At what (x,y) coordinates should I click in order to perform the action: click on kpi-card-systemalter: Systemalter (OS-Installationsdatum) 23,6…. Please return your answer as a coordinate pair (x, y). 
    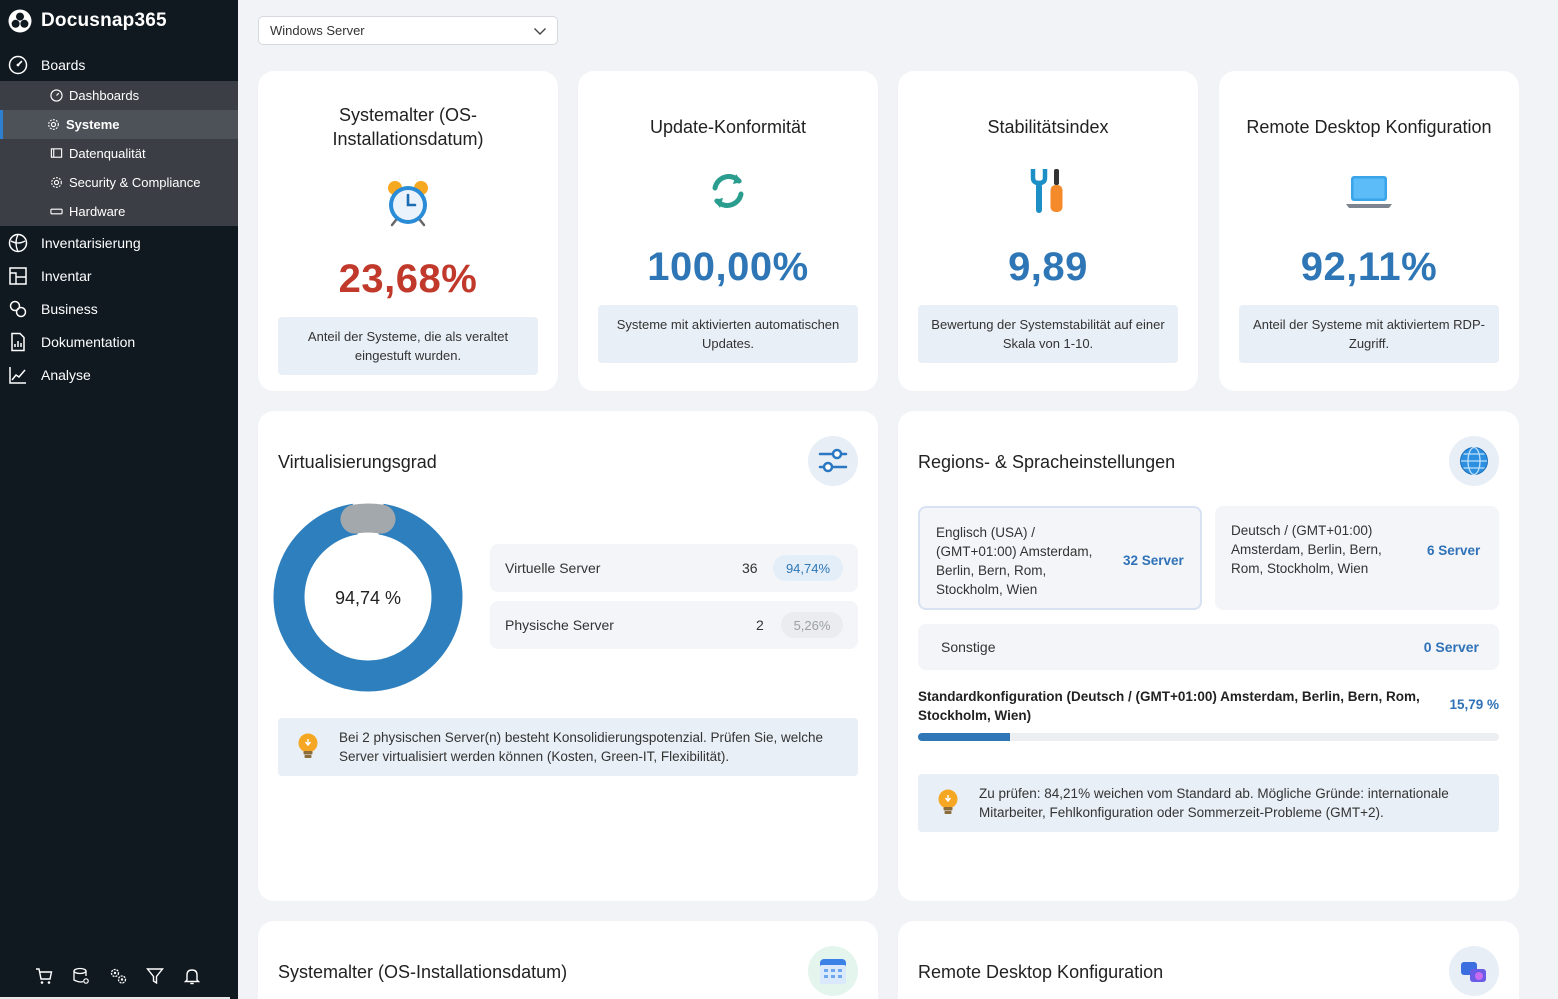
    Looking at the image, I should click on (408, 231).